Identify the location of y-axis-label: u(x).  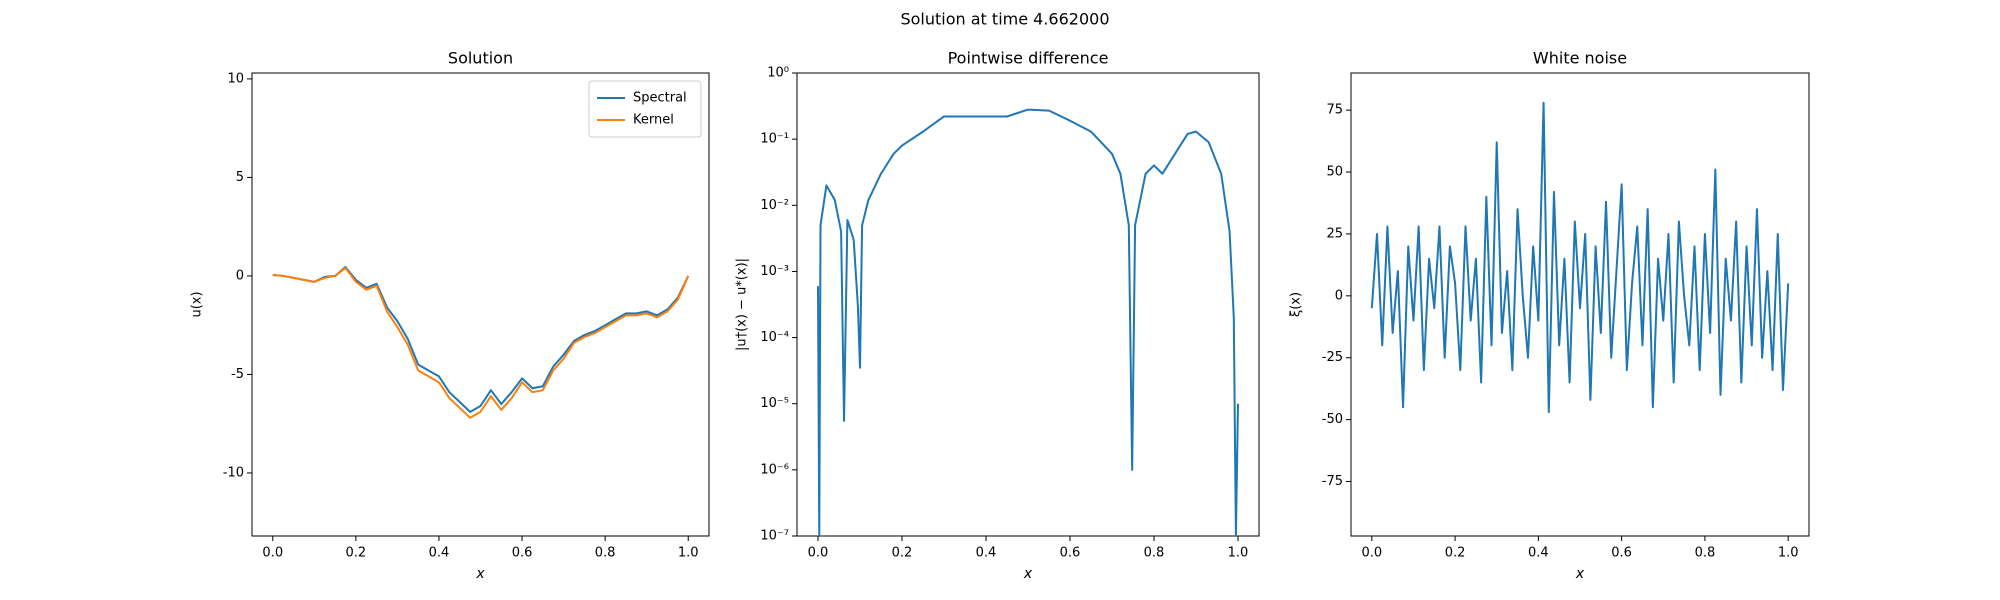
(197, 304).